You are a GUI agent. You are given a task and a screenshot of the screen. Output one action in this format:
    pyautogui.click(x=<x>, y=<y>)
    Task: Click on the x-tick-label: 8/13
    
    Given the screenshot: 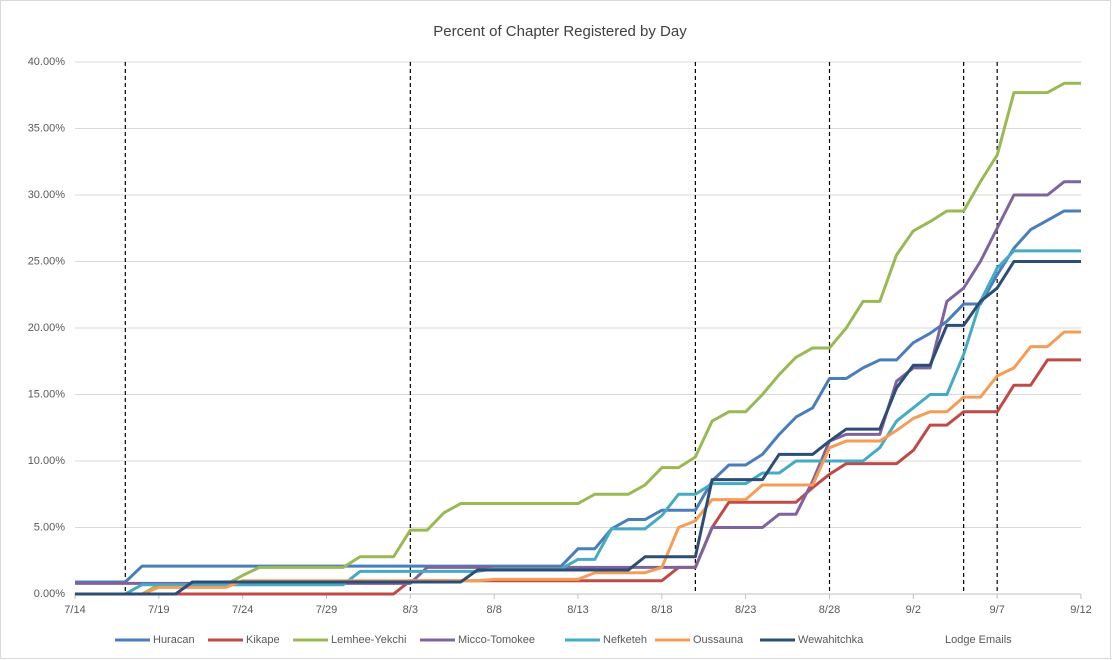 What is the action you would take?
    pyautogui.click(x=577, y=610)
    